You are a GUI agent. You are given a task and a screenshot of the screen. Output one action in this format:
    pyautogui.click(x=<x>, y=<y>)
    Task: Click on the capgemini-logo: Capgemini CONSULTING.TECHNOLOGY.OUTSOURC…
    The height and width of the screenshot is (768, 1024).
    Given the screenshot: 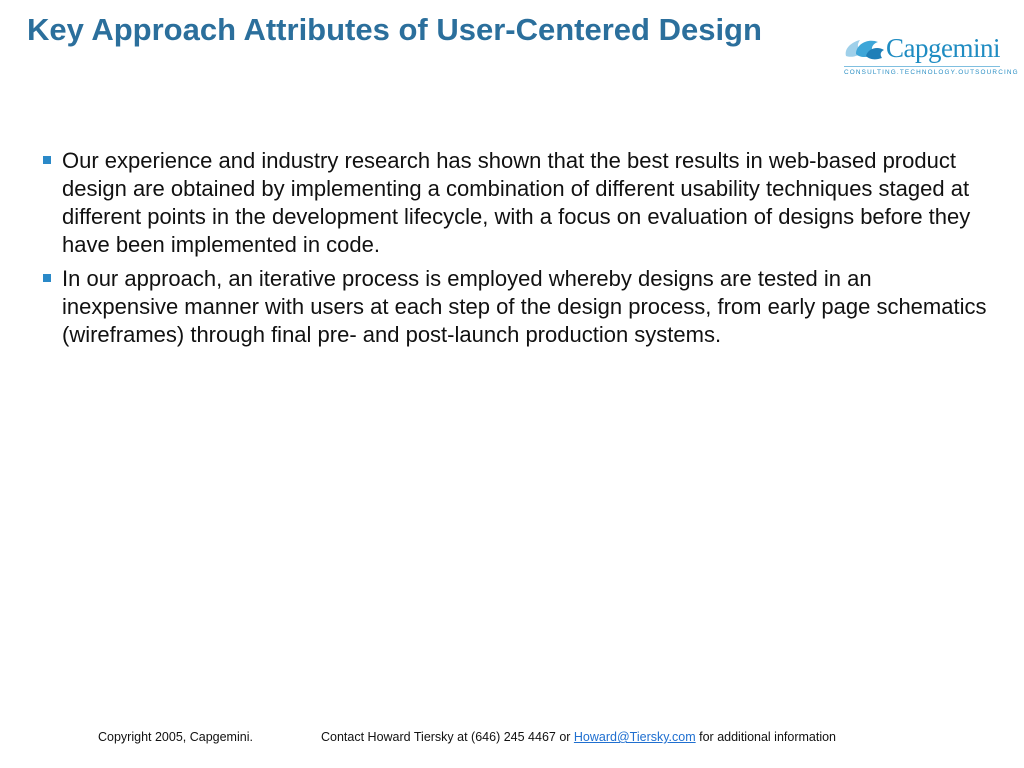 What is the action you would take?
    pyautogui.click(x=930, y=57)
    